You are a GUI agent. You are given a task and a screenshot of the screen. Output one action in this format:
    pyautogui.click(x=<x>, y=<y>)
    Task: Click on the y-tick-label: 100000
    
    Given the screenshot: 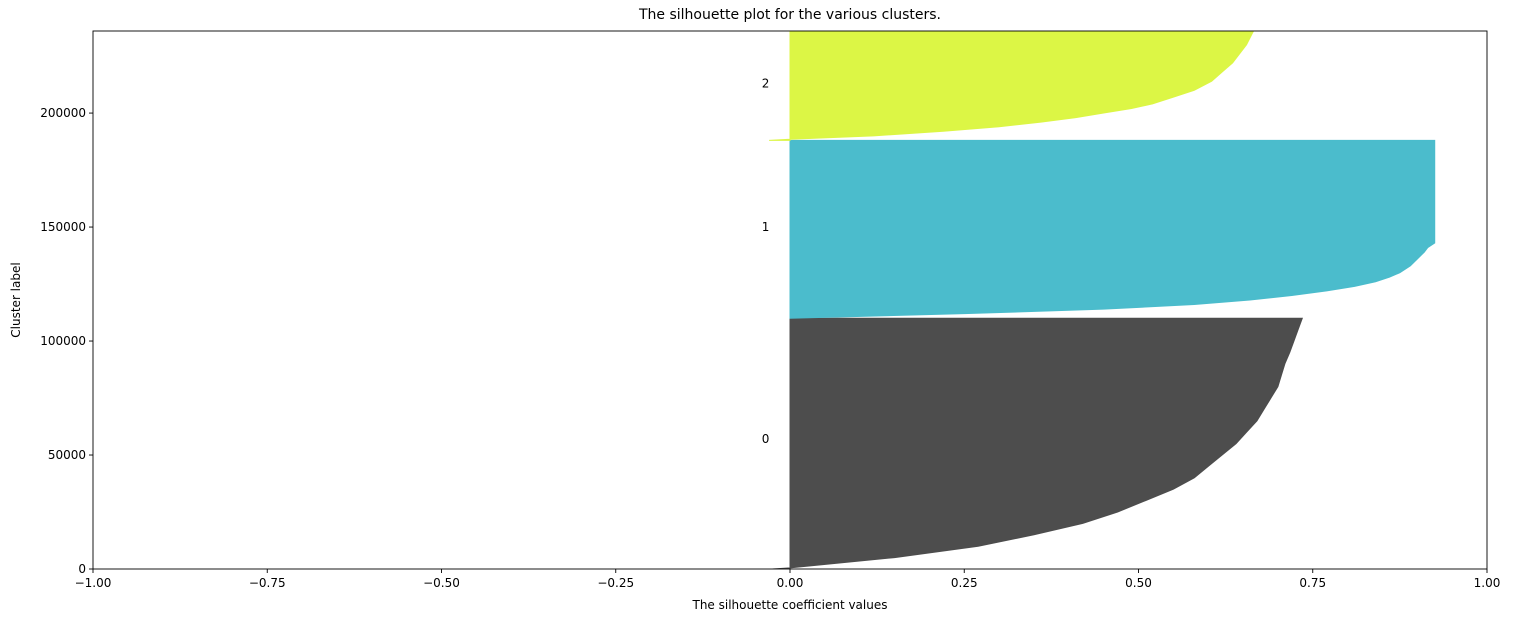 What is the action you would take?
    pyautogui.click(x=63, y=341)
    